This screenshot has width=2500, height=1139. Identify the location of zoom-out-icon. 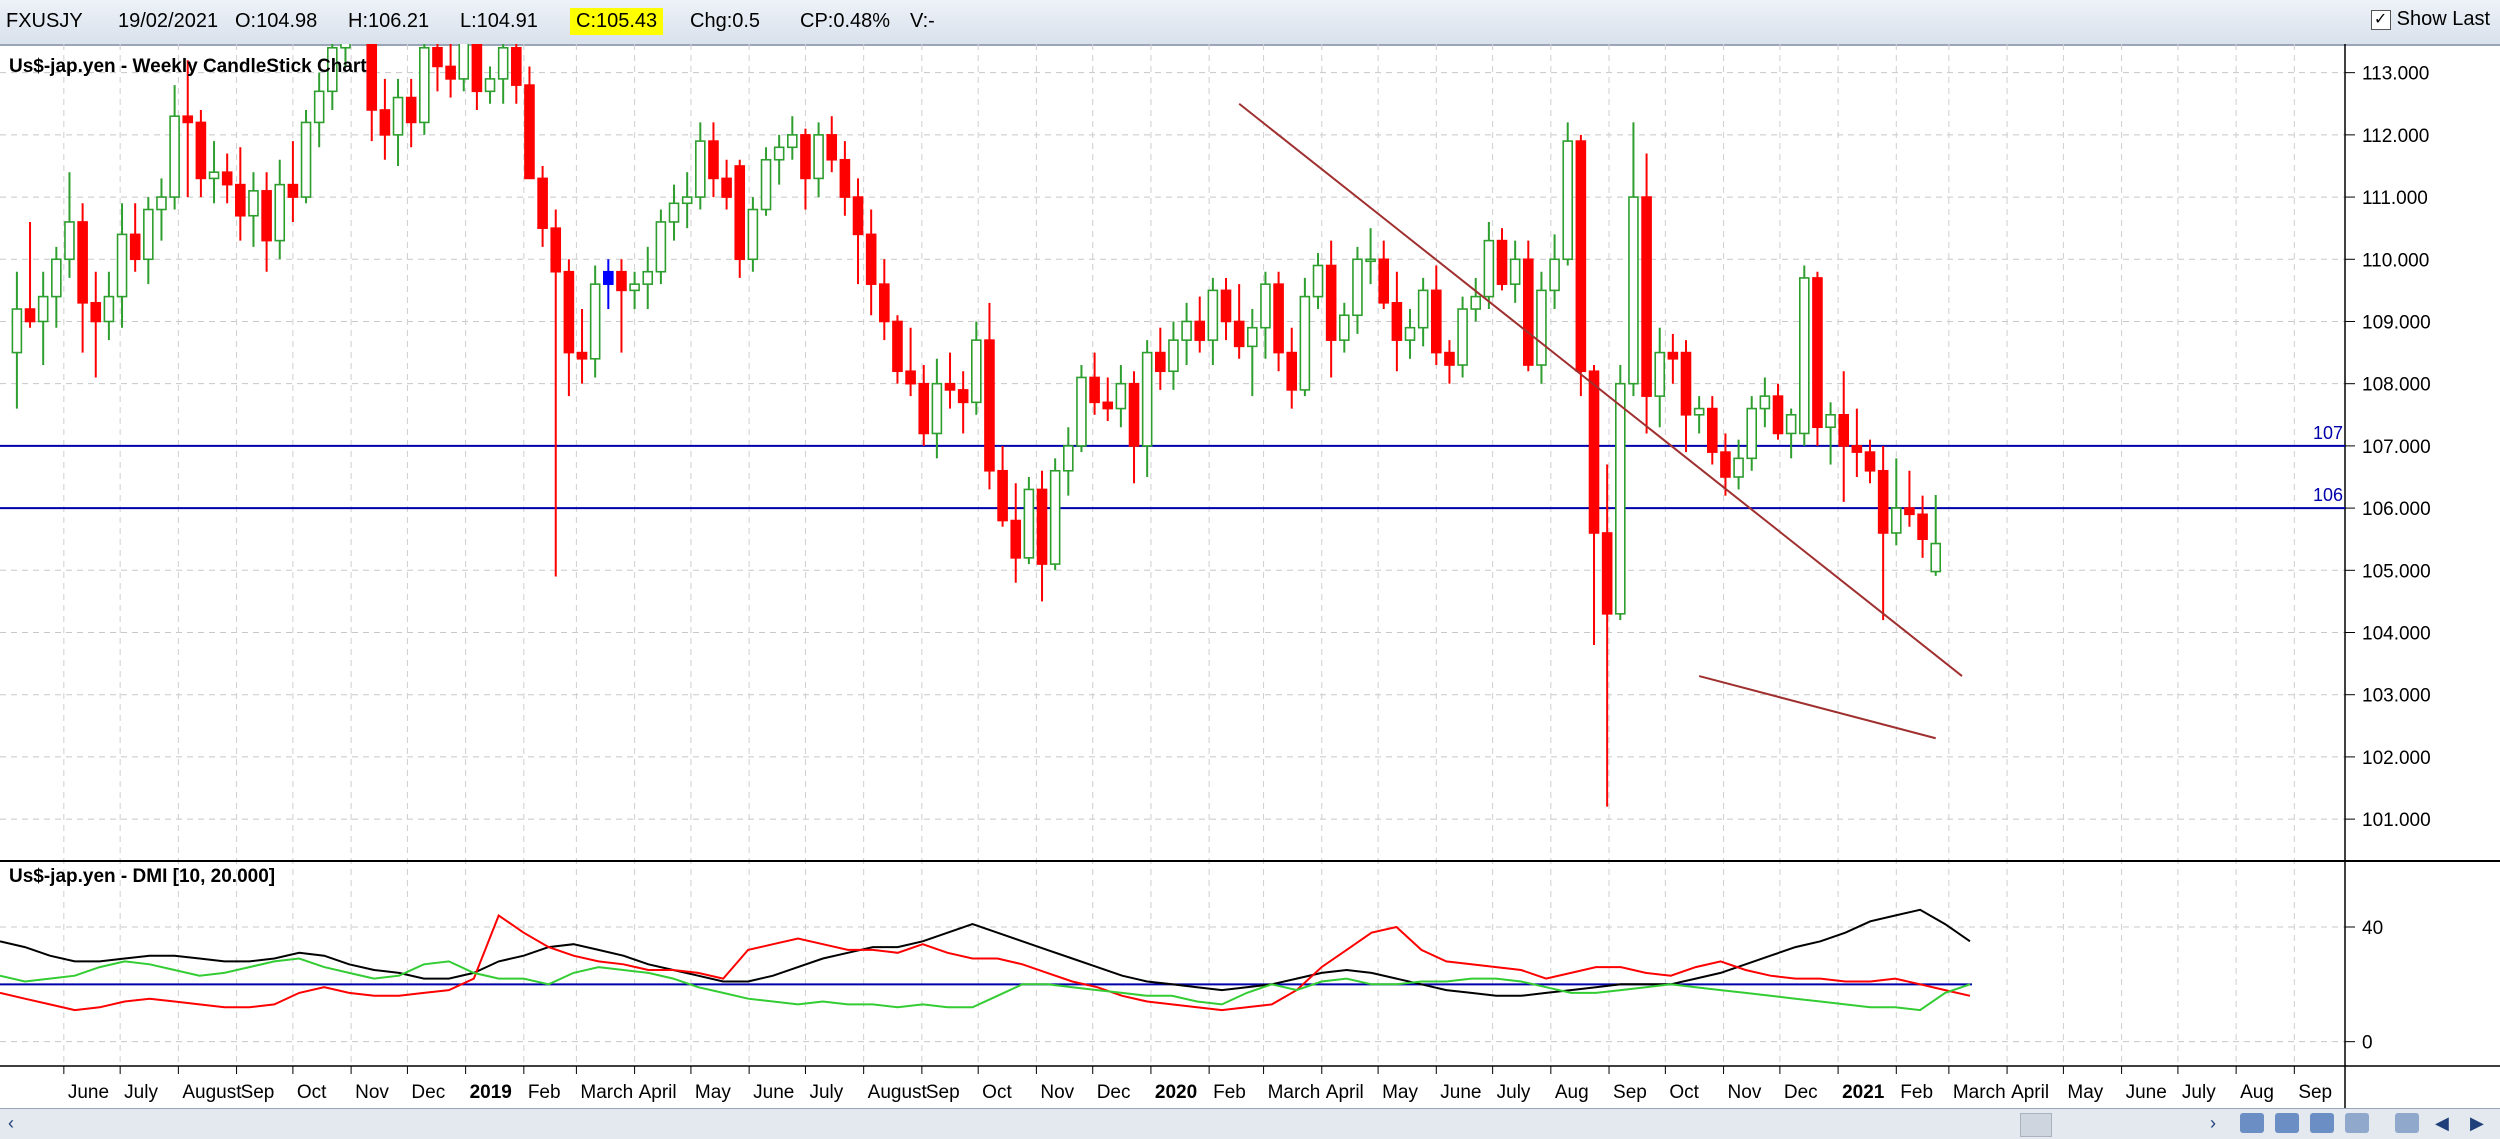
(2287, 1123).